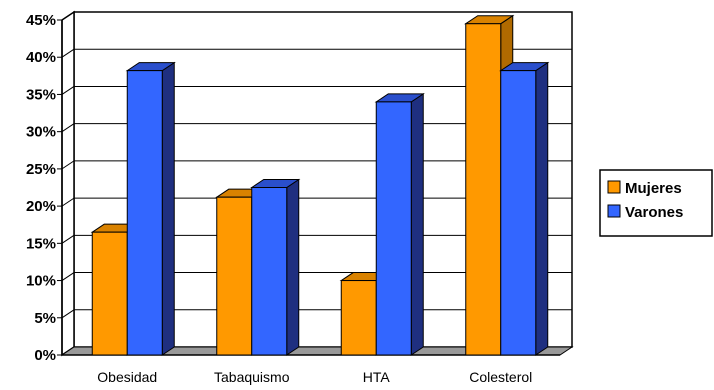 This screenshot has height=390, width=714. I want to click on y-tick-label: 5%, so click(45, 318).